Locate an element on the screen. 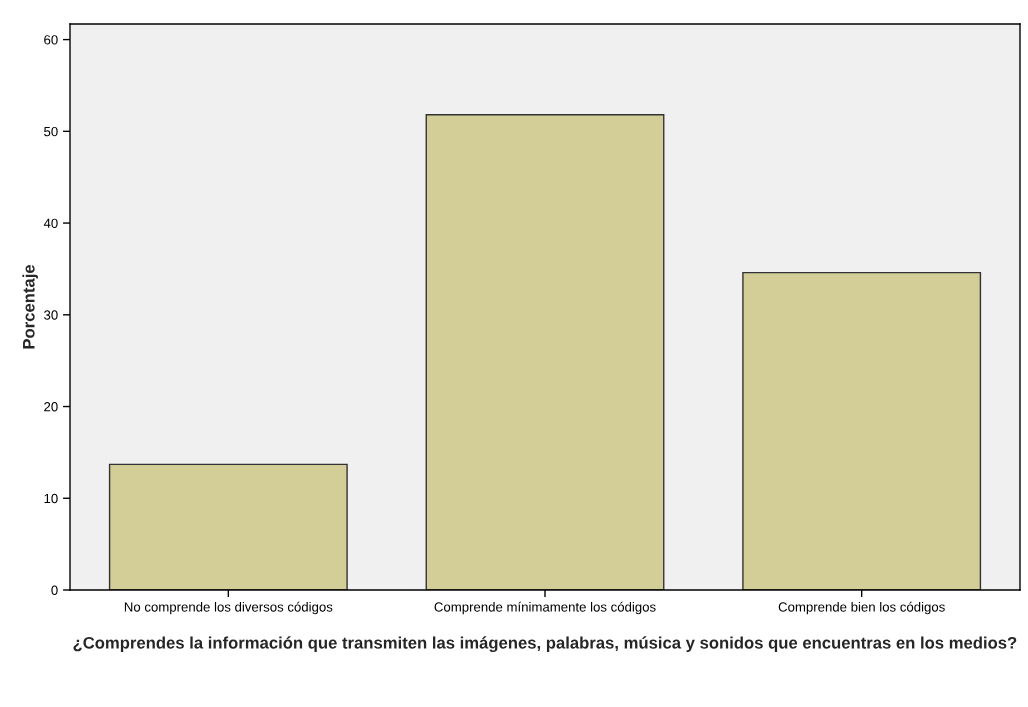 This screenshot has width=1028, height=707. y-tick-label: 50 is located at coordinates (51, 131).